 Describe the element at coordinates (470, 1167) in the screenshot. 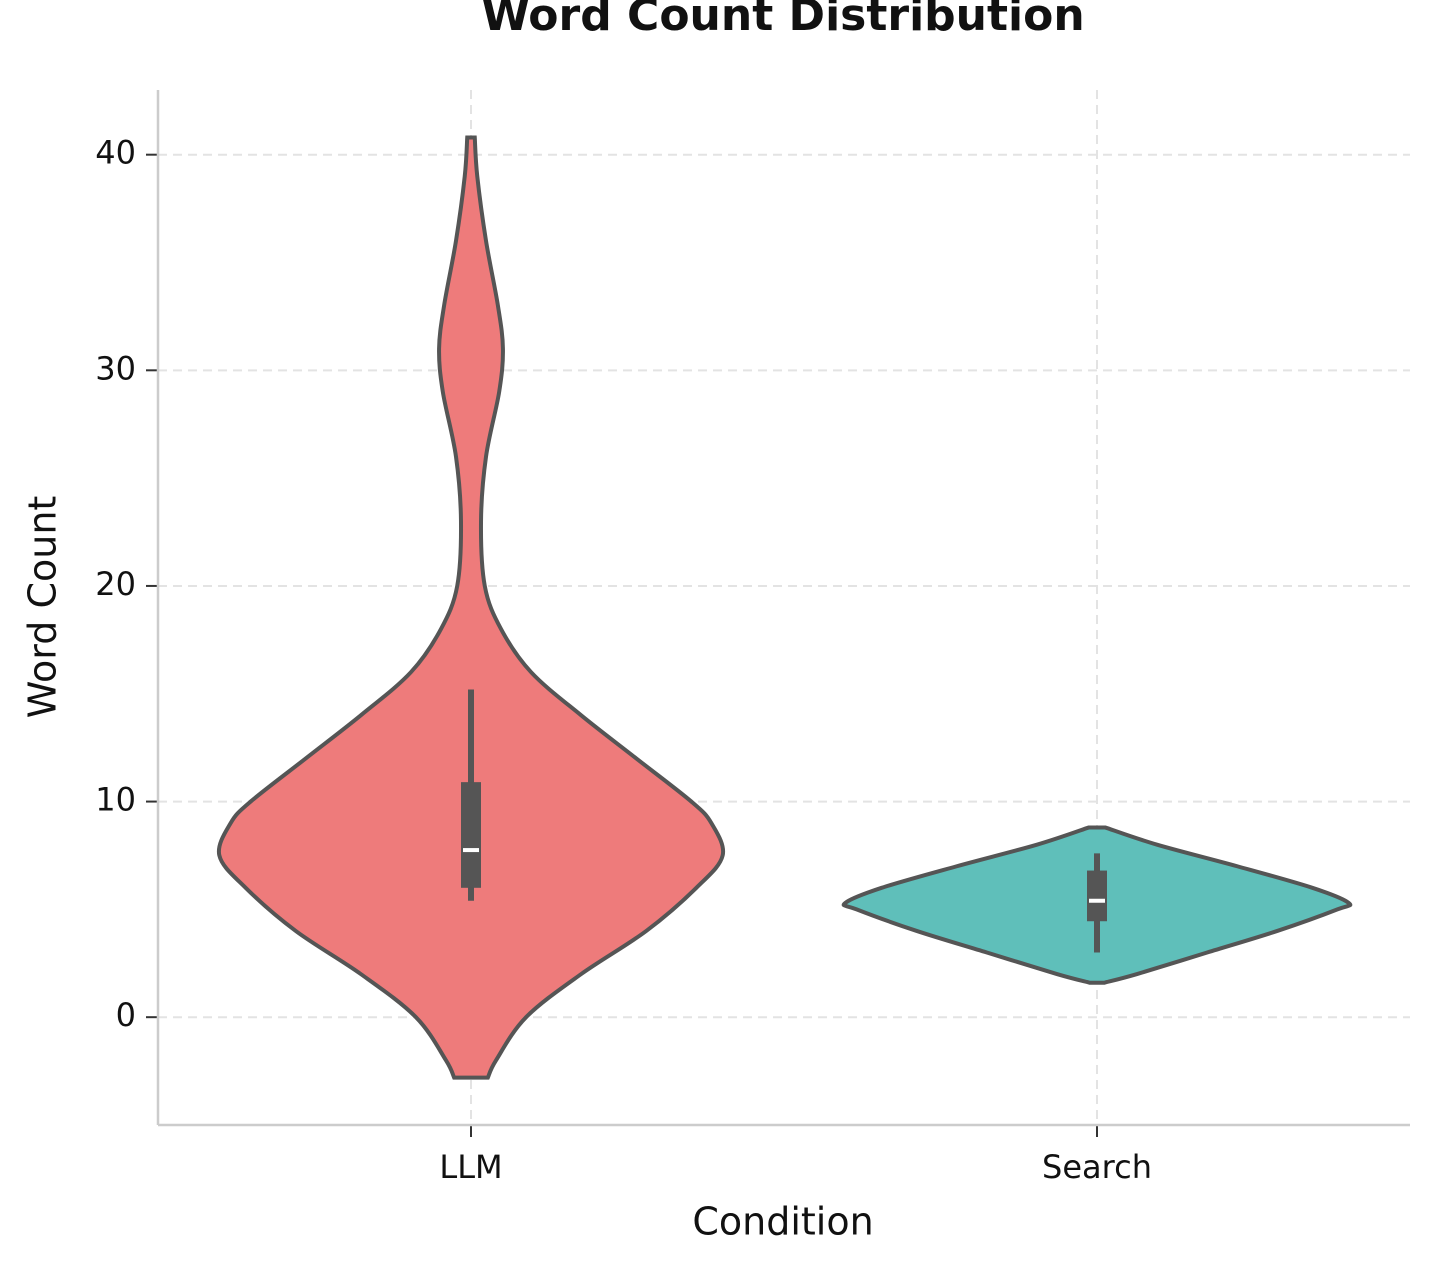

I see `x-tick-label: LLM` at that location.